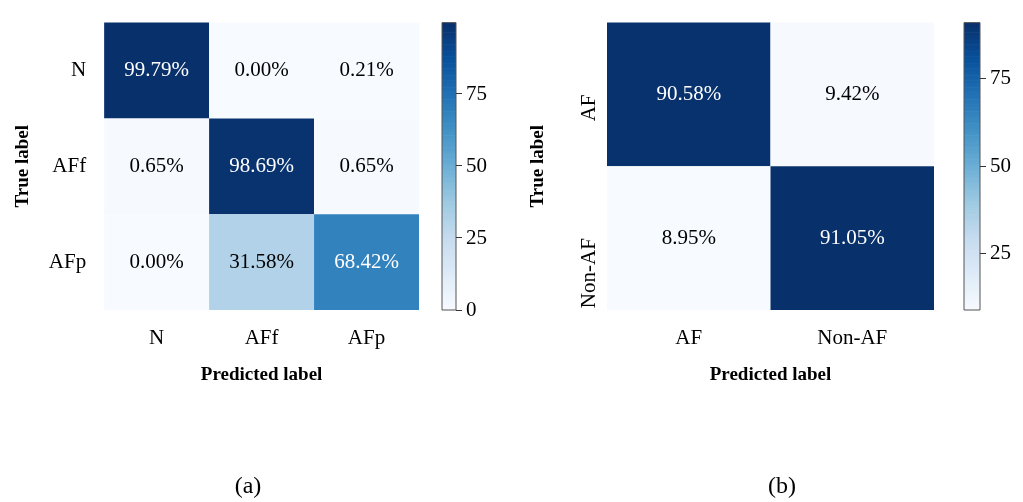 The image size is (1023, 502). I want to click on x-tick-label: Non-AF, so click(852, 337).